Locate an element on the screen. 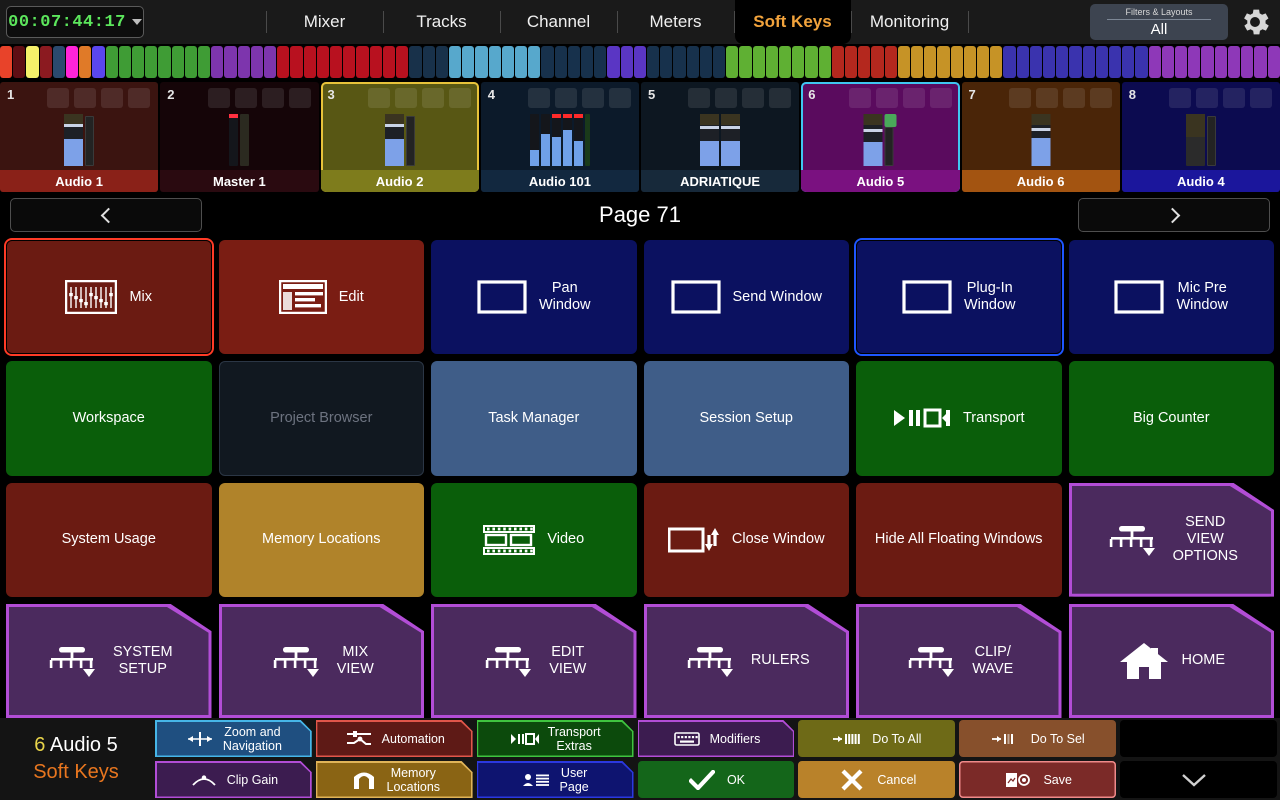  bottom-key-clip-gain: Clip Gain is located at coordinates (233, 779).